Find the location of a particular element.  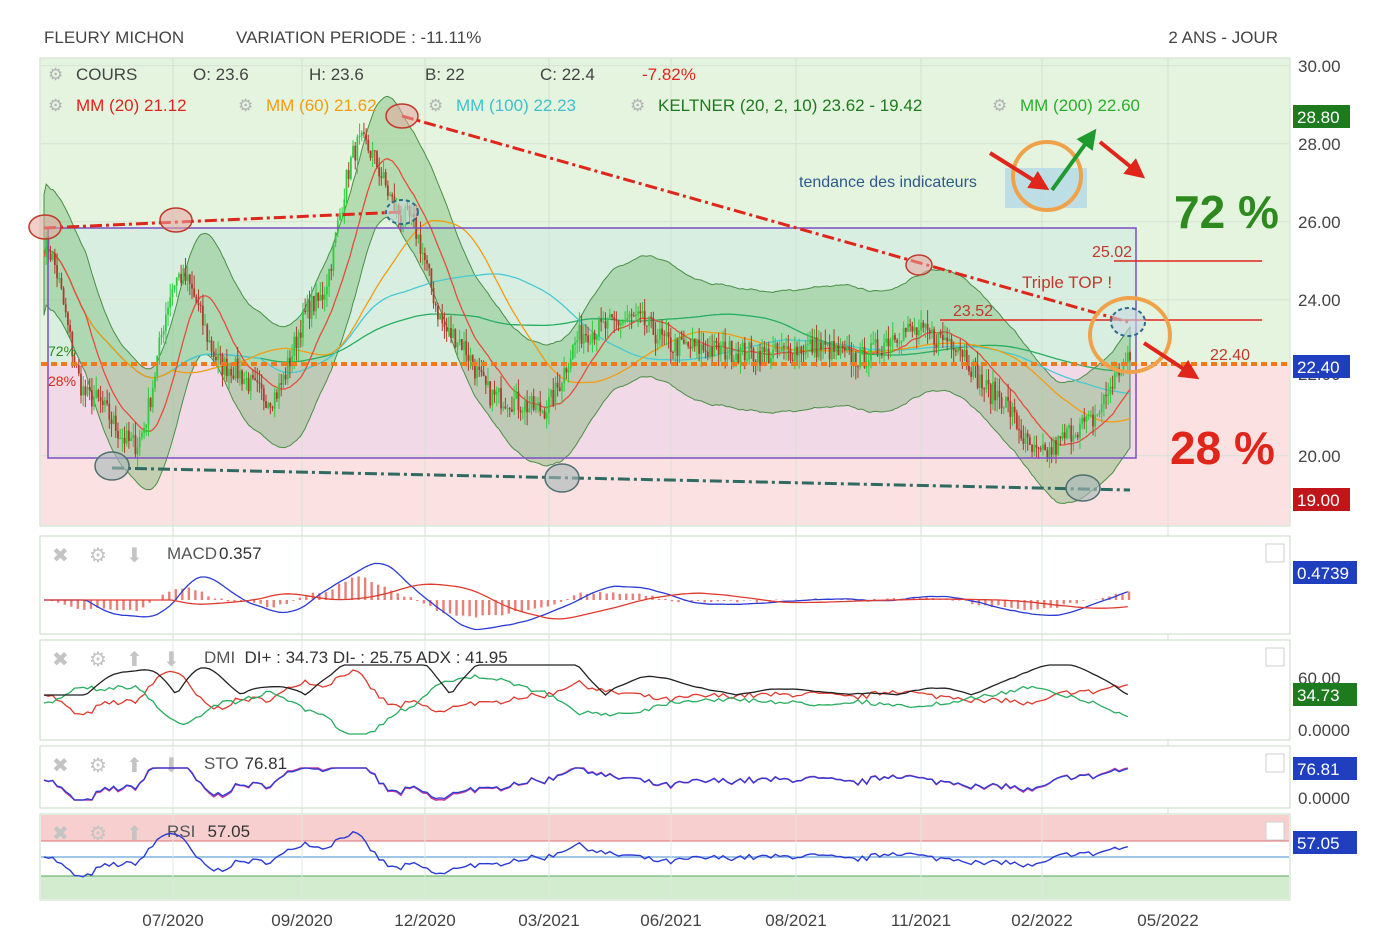

rsi-line is located at coordinates (585, 854).